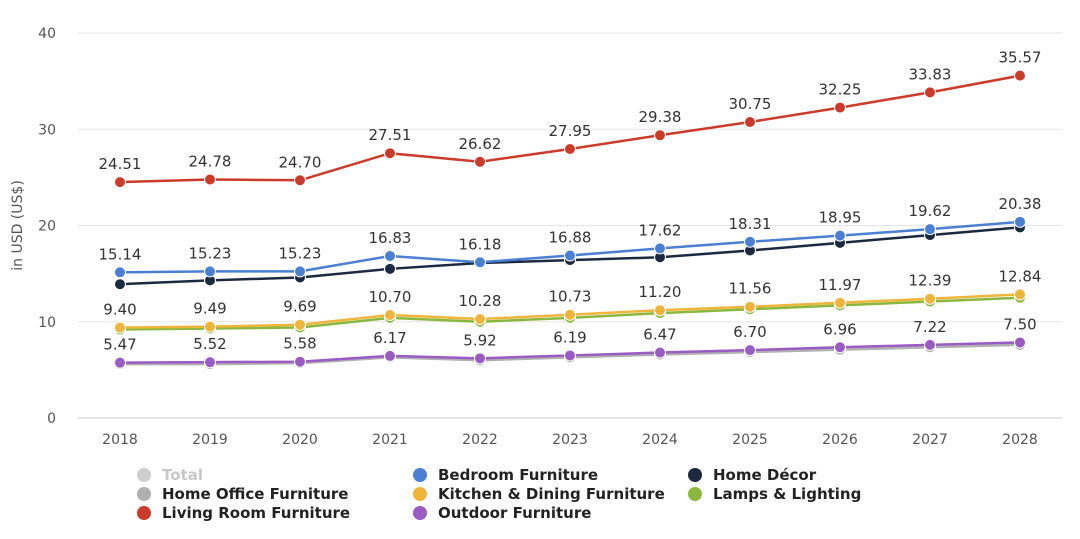 This screenshot has height=539, width=1080. Describe the element at coordinates (47, 226) in the screenshot. I see `y-axis: 0 10 20 30 40` at that location.